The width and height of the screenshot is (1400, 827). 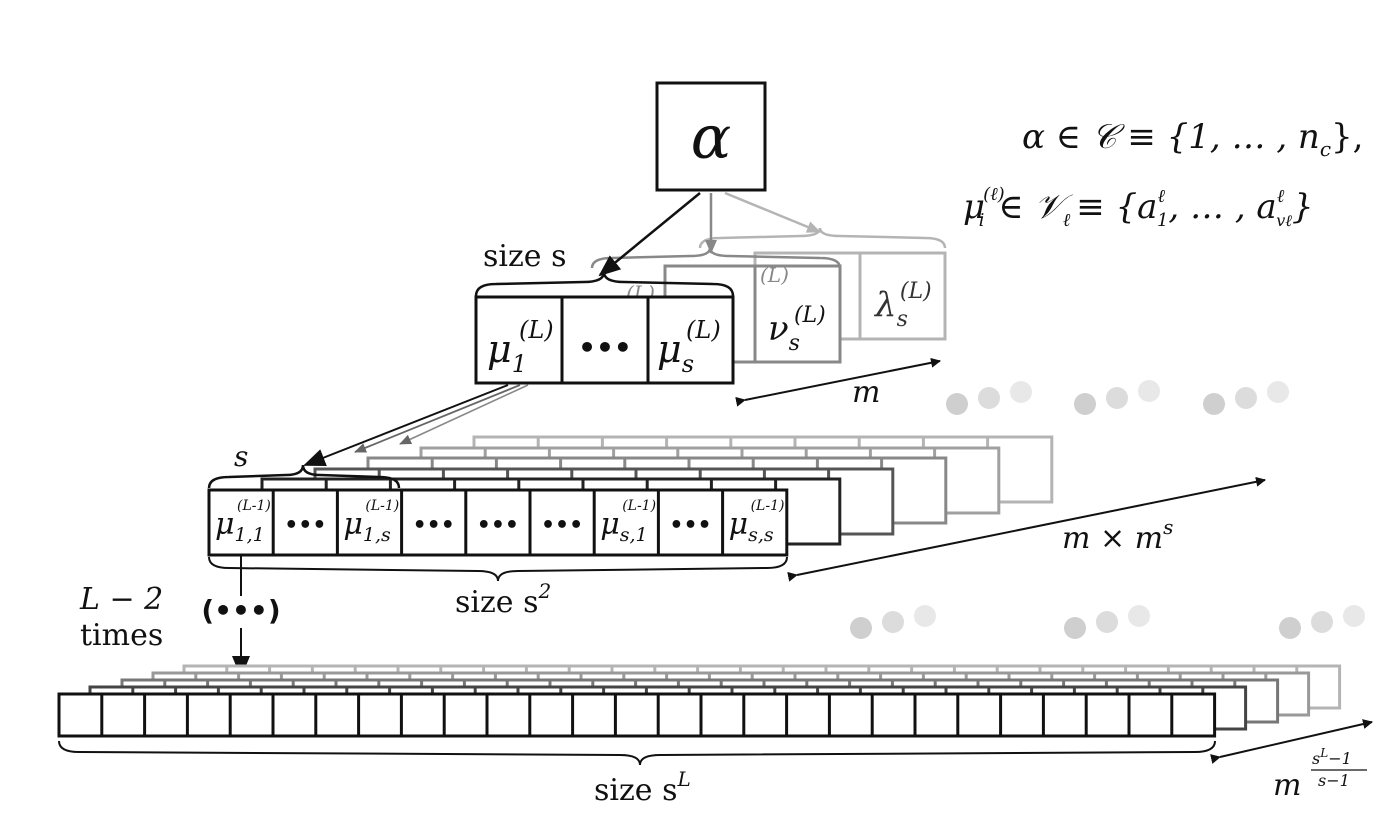 I want to click on repeat-label-1: L − 2, so click(x=121, y=599).